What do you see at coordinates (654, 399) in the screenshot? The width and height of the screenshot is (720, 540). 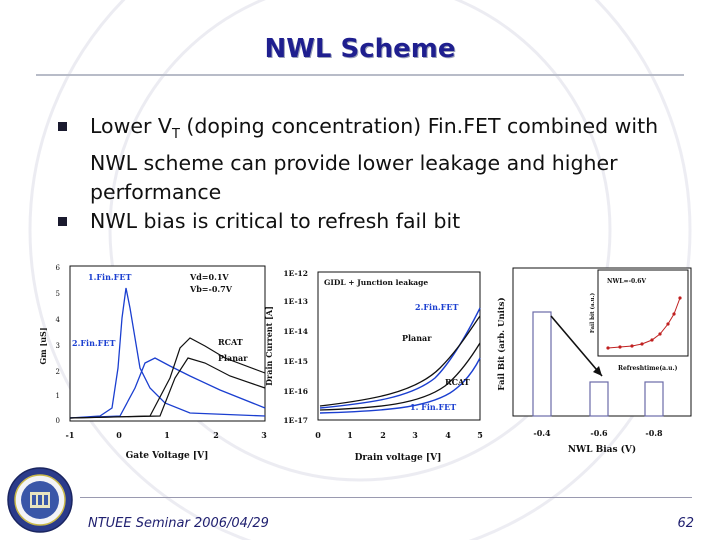 I see `fig3-bar-0.8` at bounding box center [654, 399].